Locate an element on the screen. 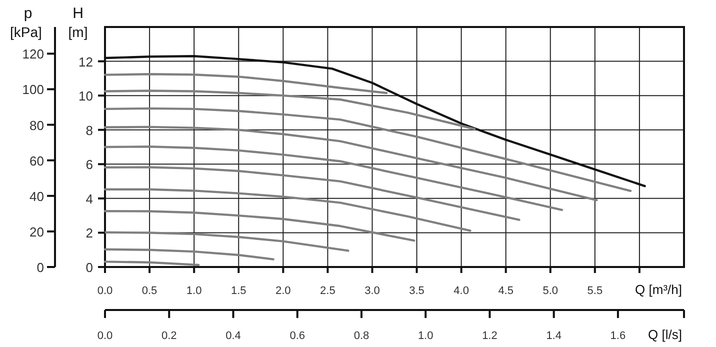 Image resolution: width=716 pixels, height=347 pixels. y-tick-label: 10 is located at coordinates (85, 96).